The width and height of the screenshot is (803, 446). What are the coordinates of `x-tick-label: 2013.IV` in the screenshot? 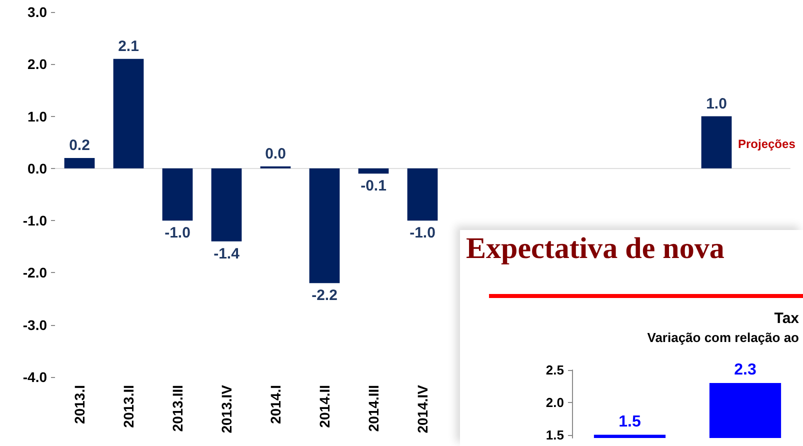 It's located at (226, 409).